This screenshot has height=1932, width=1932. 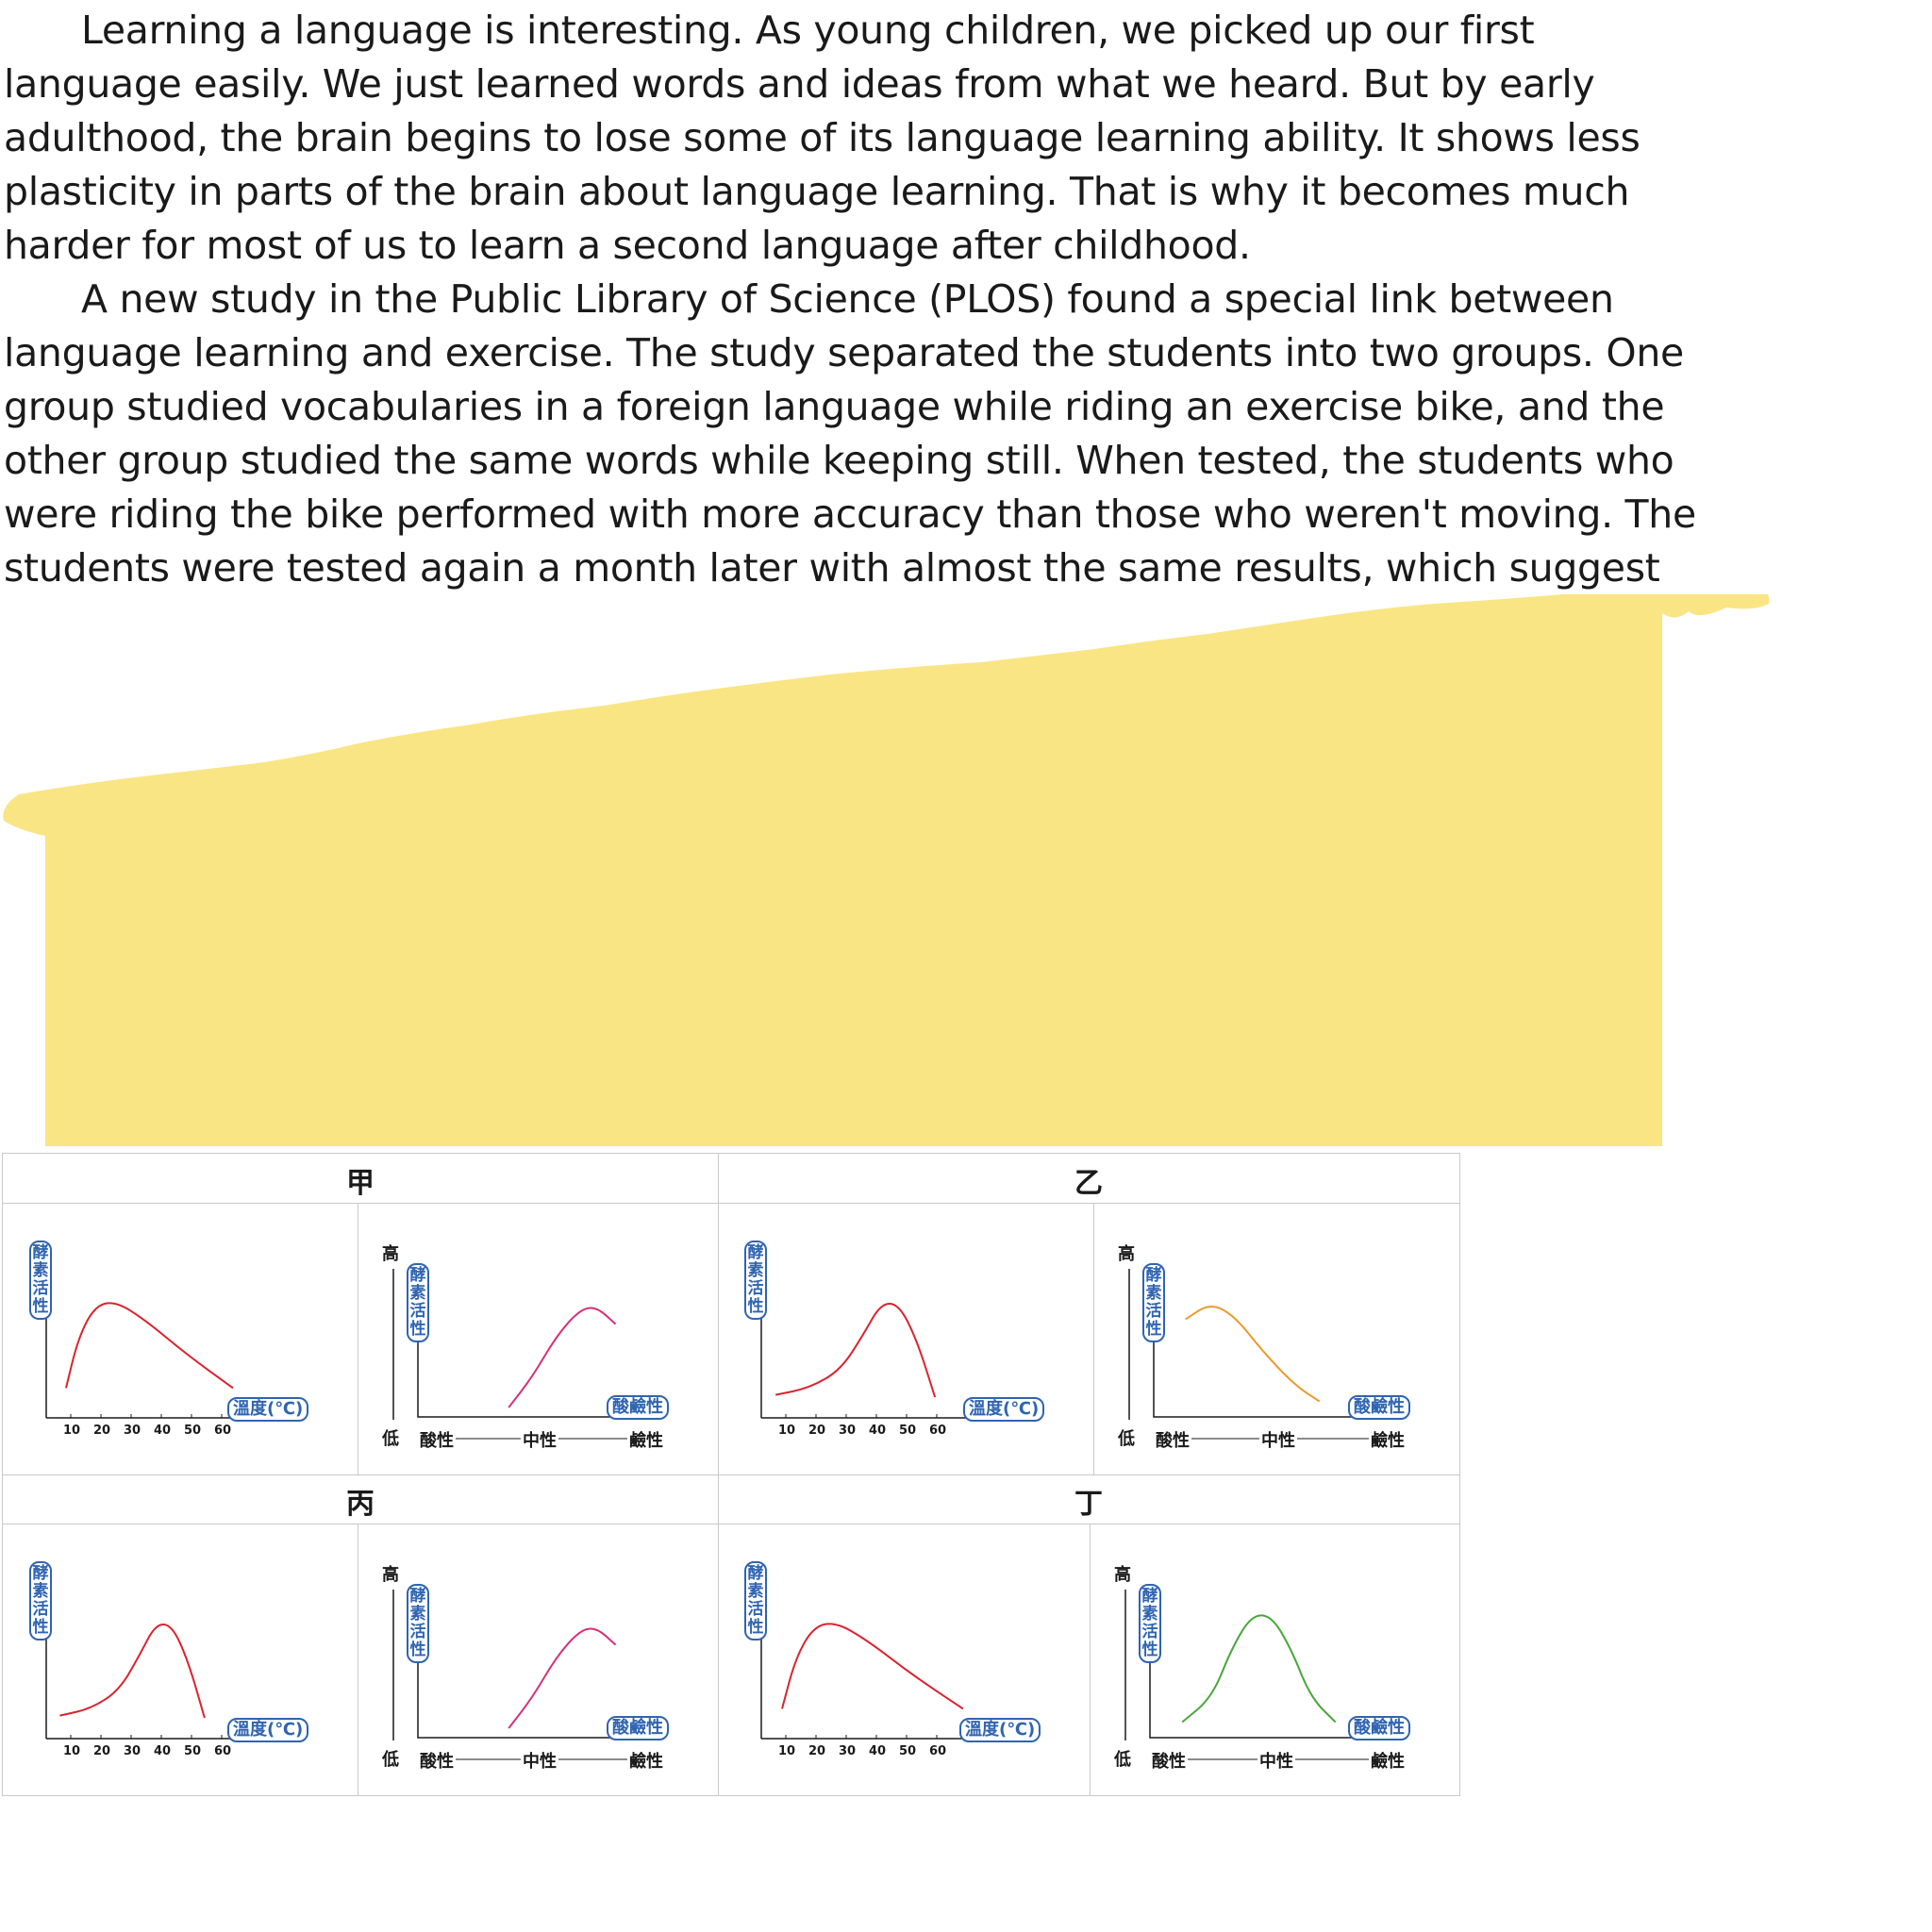 I want to click on header-ding: 丁, so click(x=1089, y=1505).